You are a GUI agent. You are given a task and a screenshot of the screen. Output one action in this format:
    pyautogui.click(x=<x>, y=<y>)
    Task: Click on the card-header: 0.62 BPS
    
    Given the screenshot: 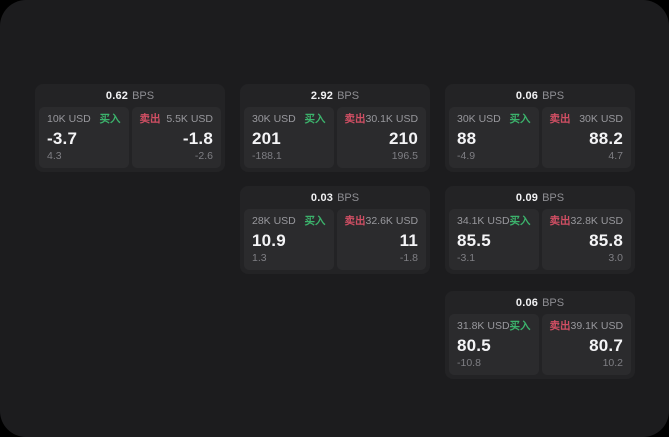 What is the action you would take?
    pyautogui.click(x=130, y=95)
    